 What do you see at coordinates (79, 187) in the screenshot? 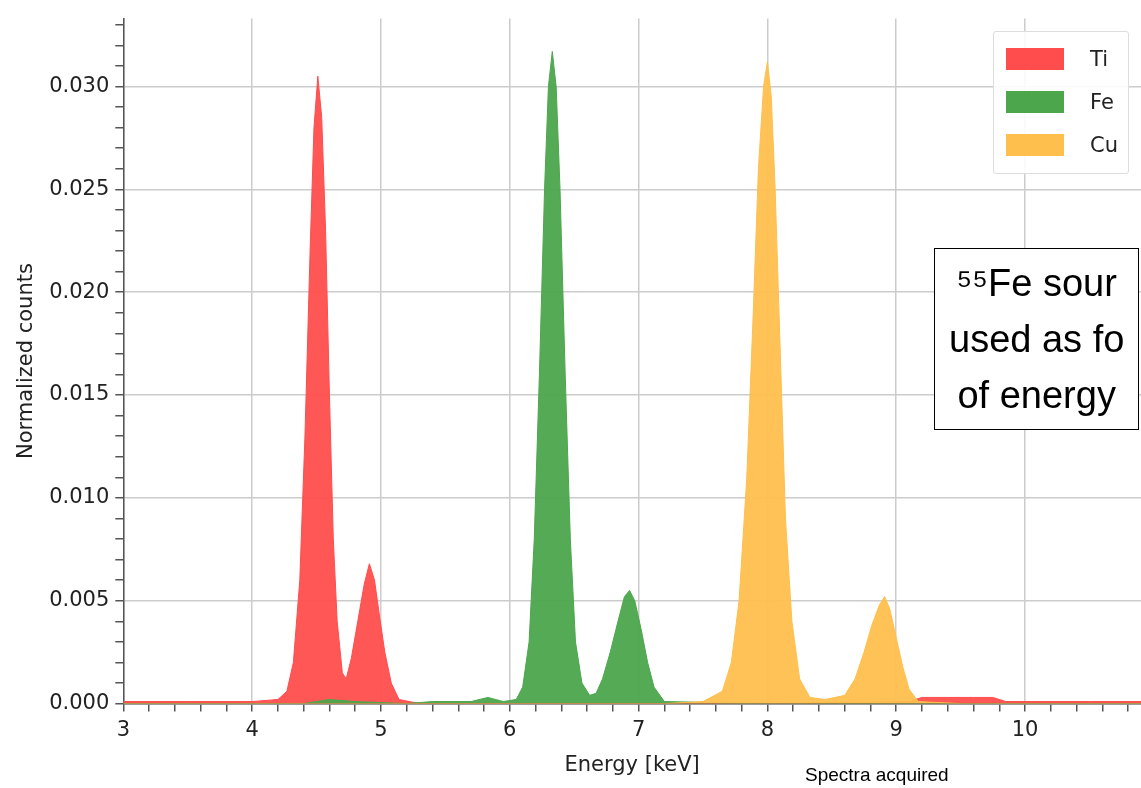
I see `y-tick-label: 0.025` at bounding box center [79, 187].